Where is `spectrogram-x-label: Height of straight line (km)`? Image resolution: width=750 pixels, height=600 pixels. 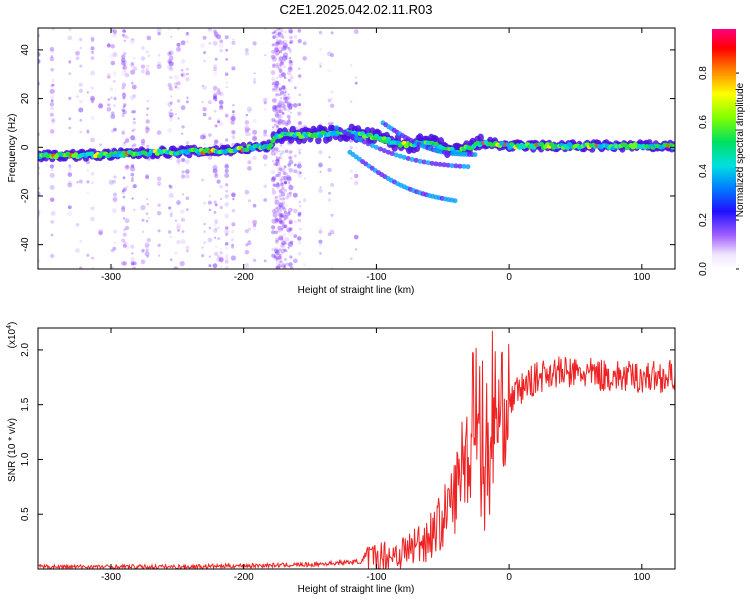
spectrogram-x-label: Height of straight line (km) is located at coordinates (356, 290).